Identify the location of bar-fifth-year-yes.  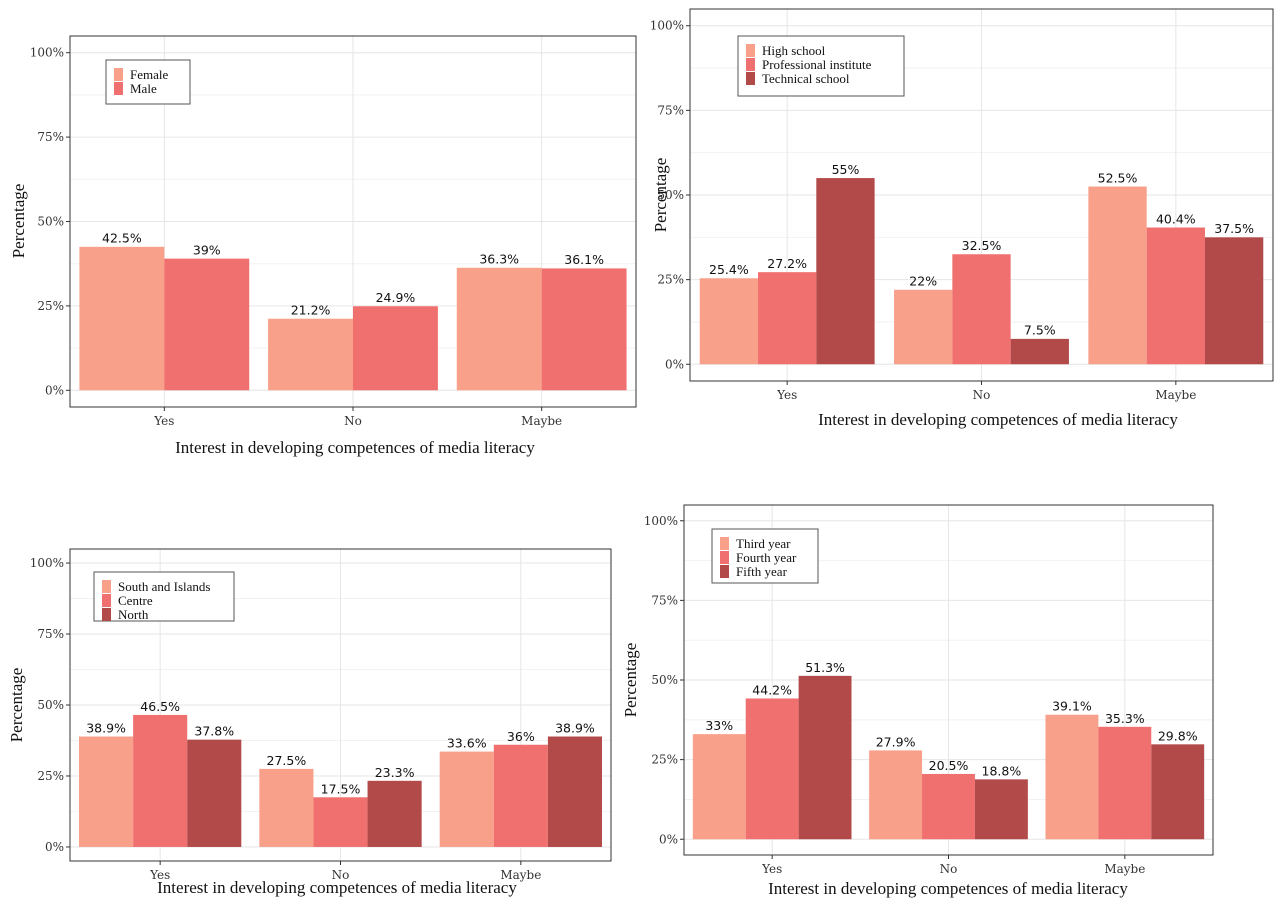
(825, 757).